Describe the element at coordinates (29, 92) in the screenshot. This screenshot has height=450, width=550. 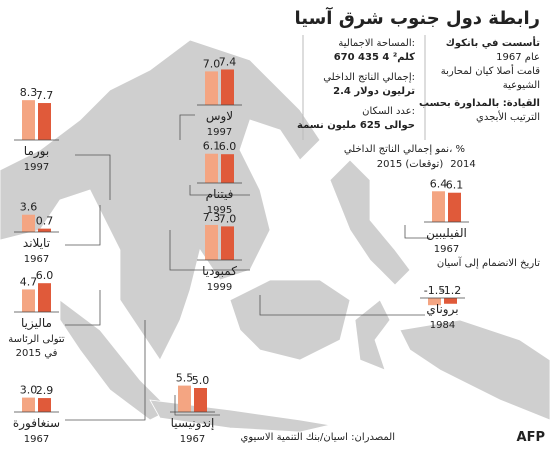
I see `value-label: 8.3` at that location.